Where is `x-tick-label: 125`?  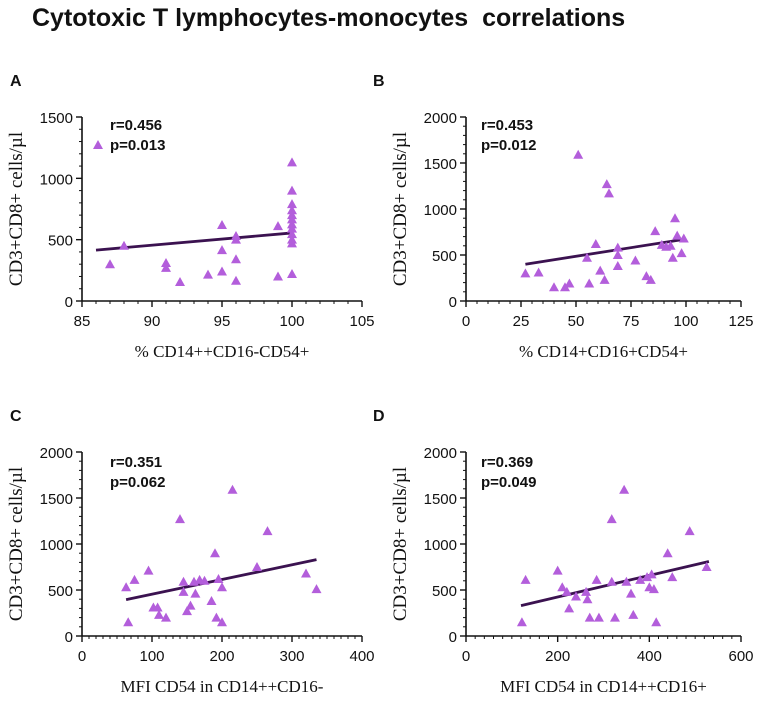
x-tick-label: 125 is located at coordinates (740, 321).